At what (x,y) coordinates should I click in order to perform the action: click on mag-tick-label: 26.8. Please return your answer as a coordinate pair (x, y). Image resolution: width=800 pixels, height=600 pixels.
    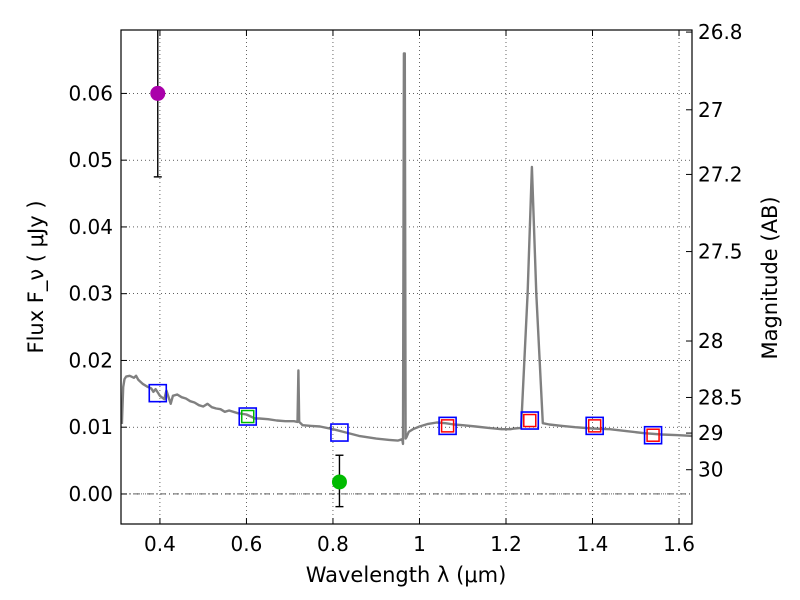
    Looking at the image, I should click on (720, 32).